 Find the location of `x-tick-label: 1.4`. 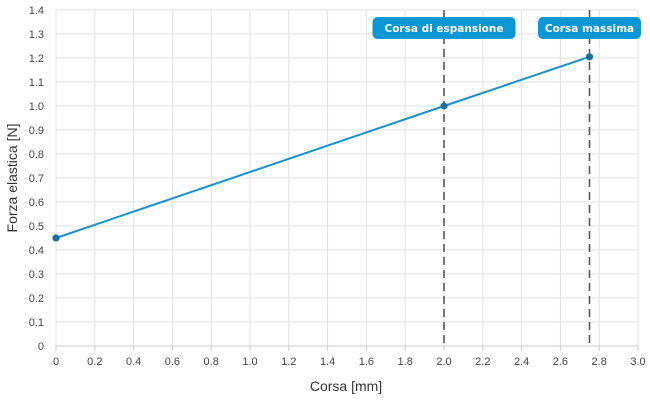

x-tick-label: 1.4 is located at coordinates (327, 362).